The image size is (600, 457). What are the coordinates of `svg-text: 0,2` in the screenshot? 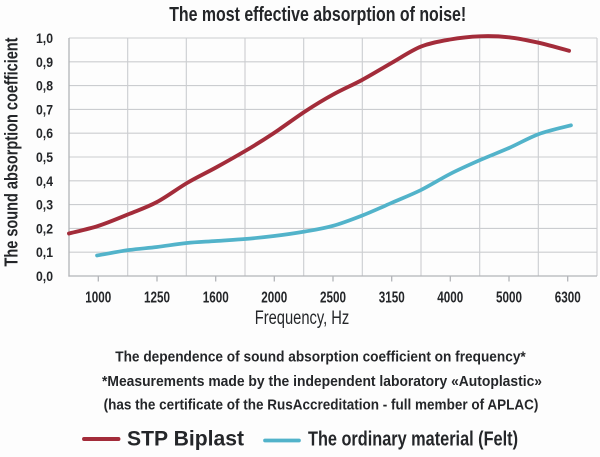 It's located at (44, 228).